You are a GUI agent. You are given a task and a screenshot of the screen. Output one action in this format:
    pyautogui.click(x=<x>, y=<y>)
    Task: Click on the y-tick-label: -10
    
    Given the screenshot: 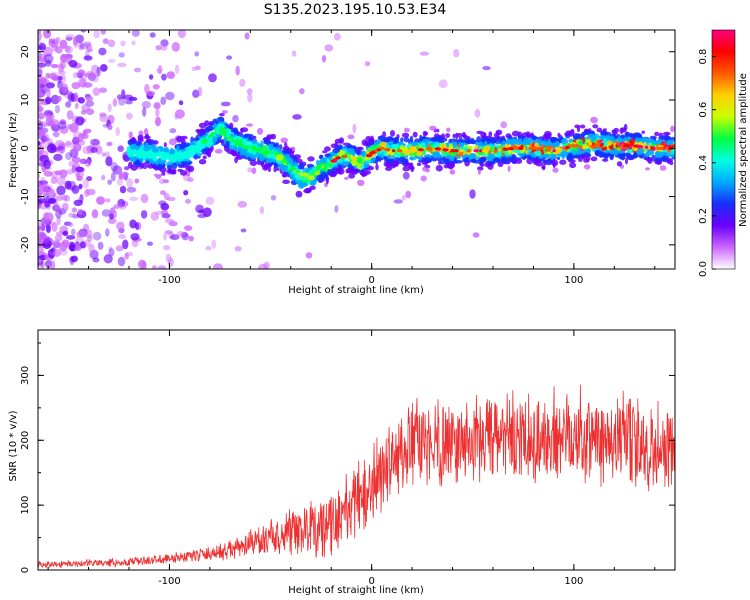 What is the action you would take?
    pyautogui.click(x=25, y=196)
    